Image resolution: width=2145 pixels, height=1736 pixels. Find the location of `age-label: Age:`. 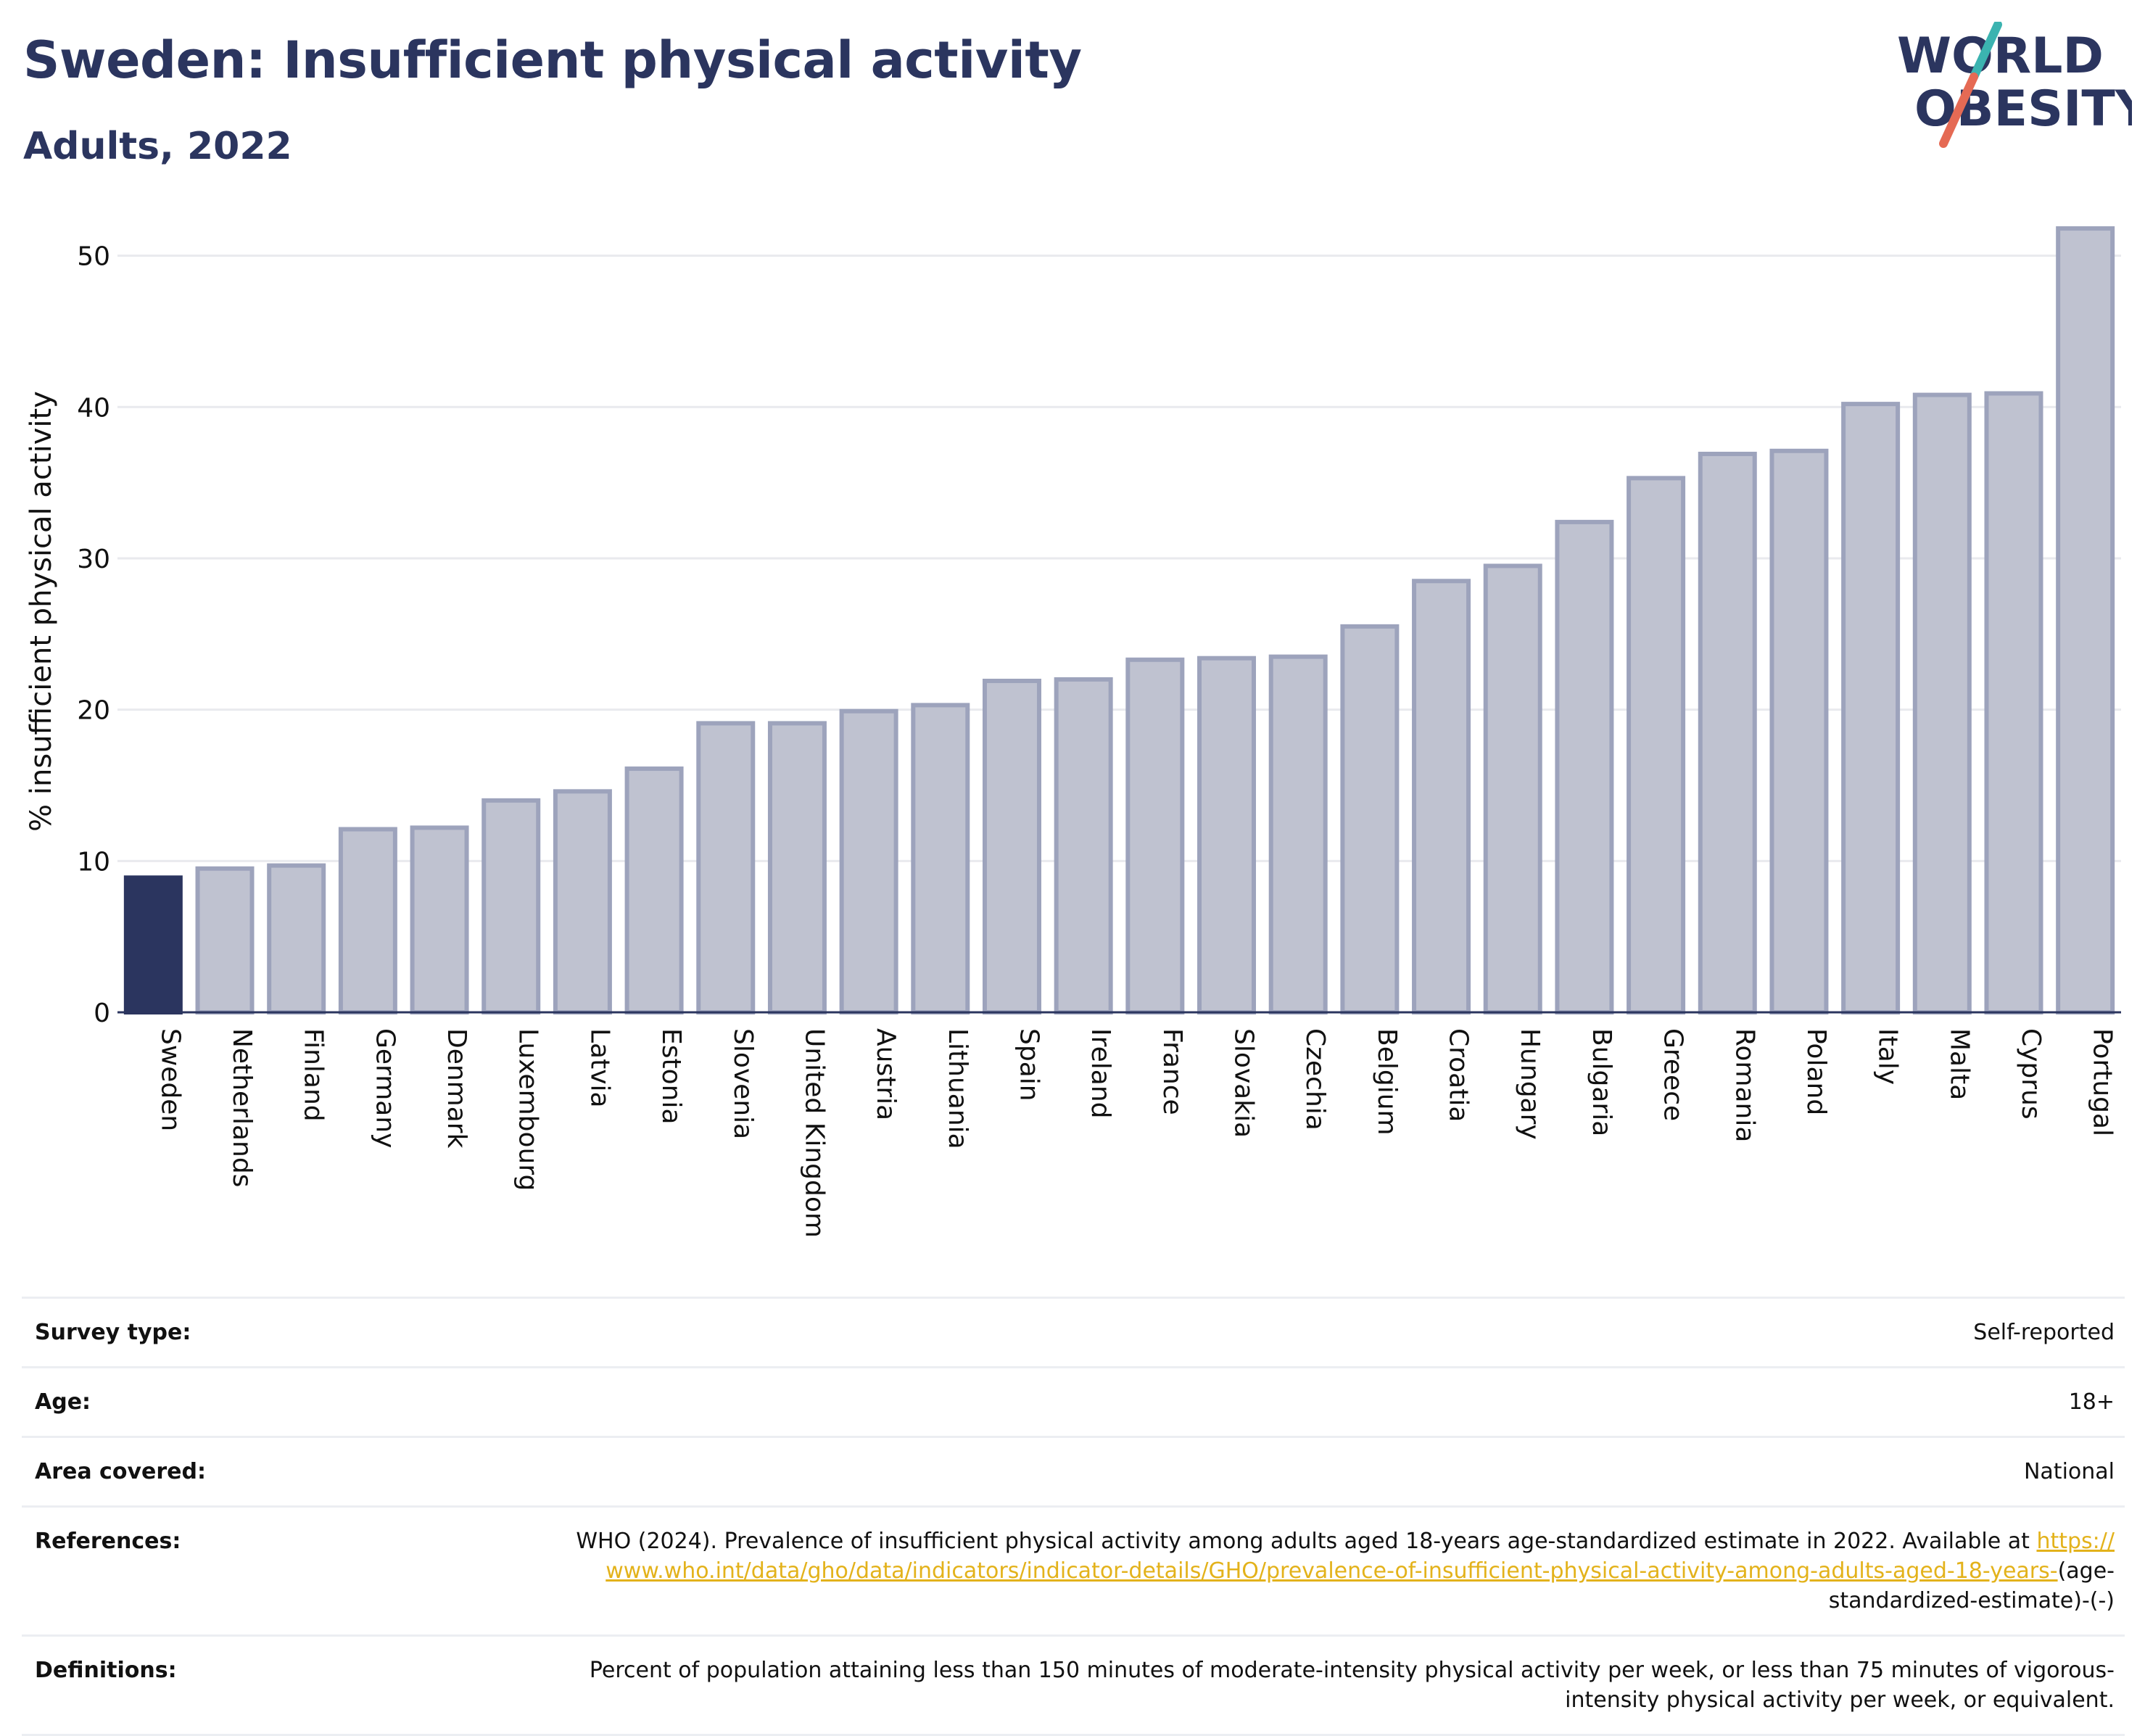

age-label: Age: is located at coordinates (63, 1402).